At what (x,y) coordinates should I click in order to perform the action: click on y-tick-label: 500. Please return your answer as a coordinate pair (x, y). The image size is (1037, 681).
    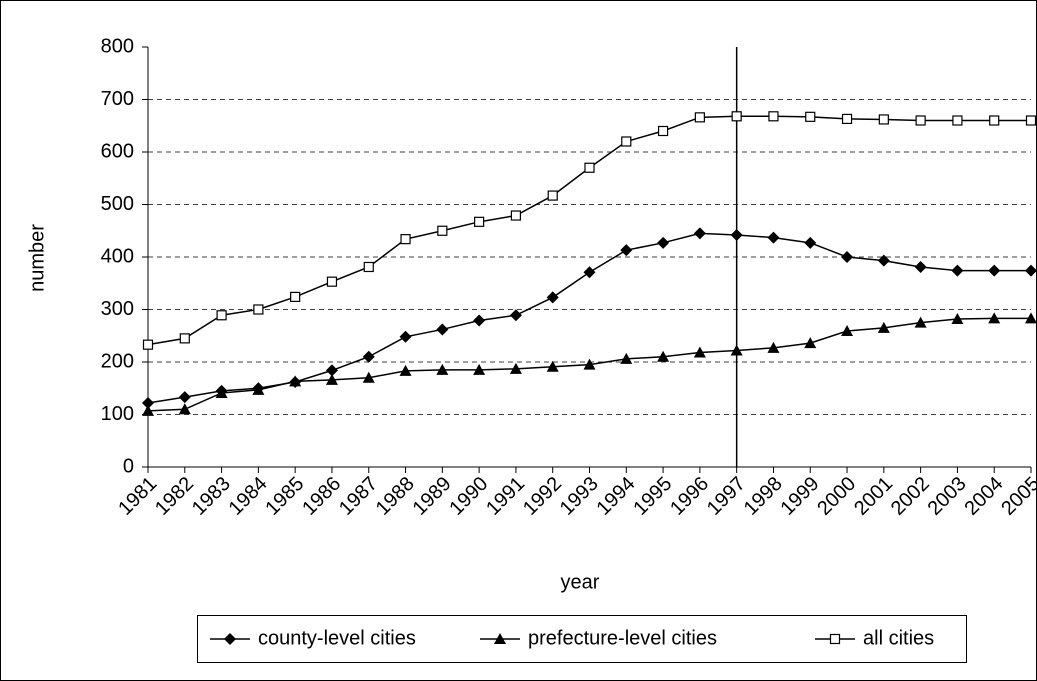
    Looking at the image, I should click on (117, 204).